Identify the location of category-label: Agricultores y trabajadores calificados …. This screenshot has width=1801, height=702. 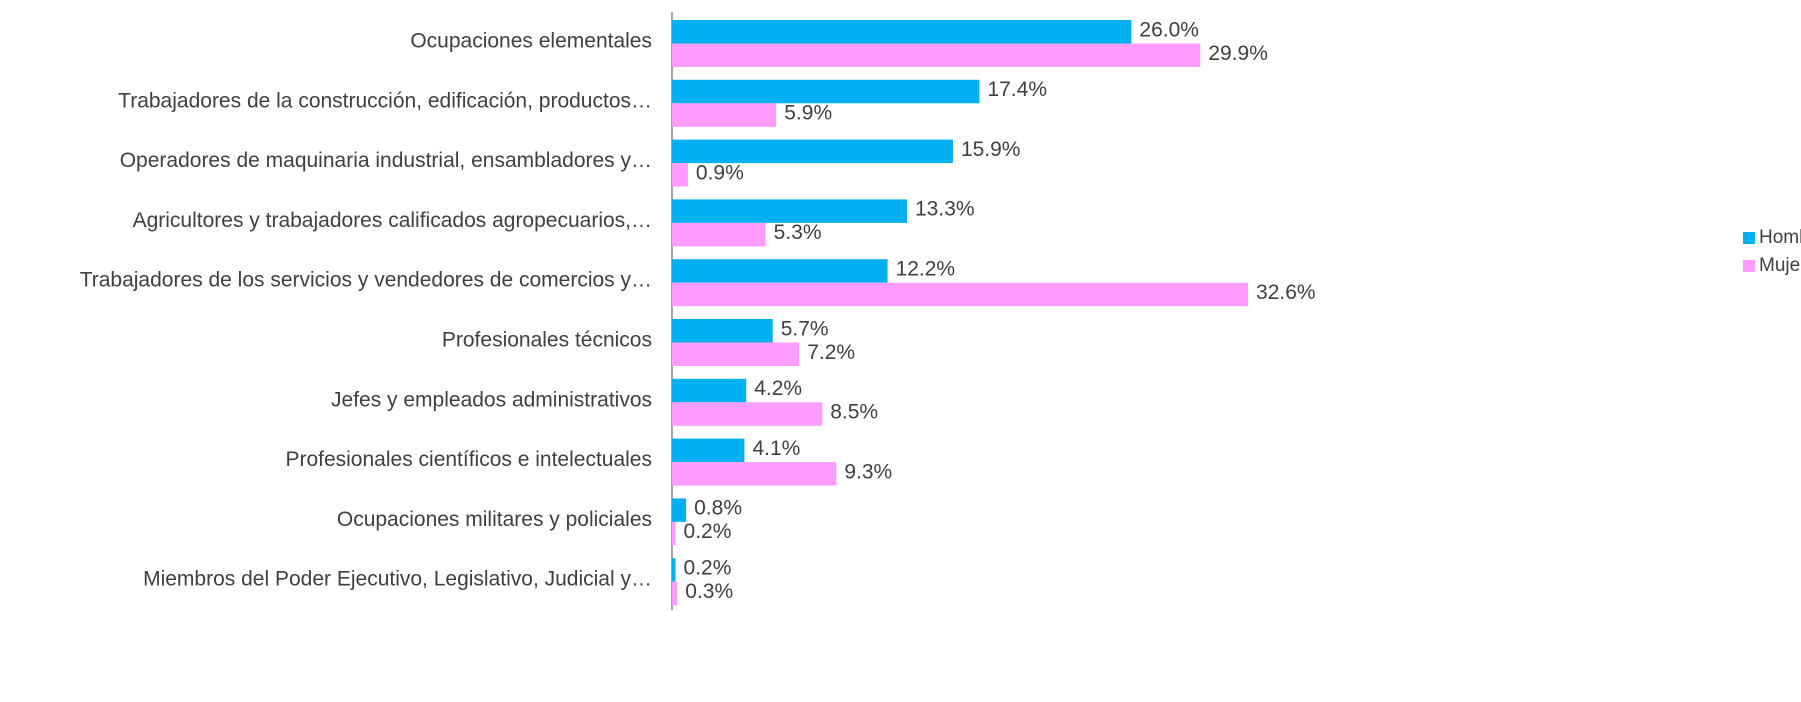
(392, 220).